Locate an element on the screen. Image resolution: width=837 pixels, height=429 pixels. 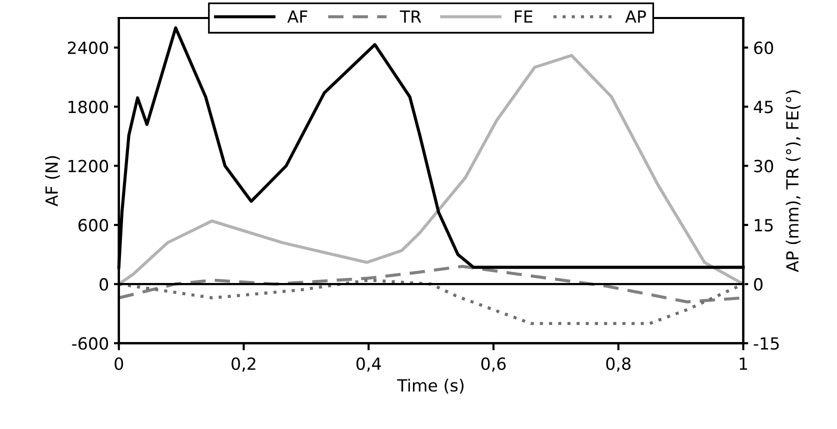
x-tick-label: 1 is located at coordinates (744, 364).